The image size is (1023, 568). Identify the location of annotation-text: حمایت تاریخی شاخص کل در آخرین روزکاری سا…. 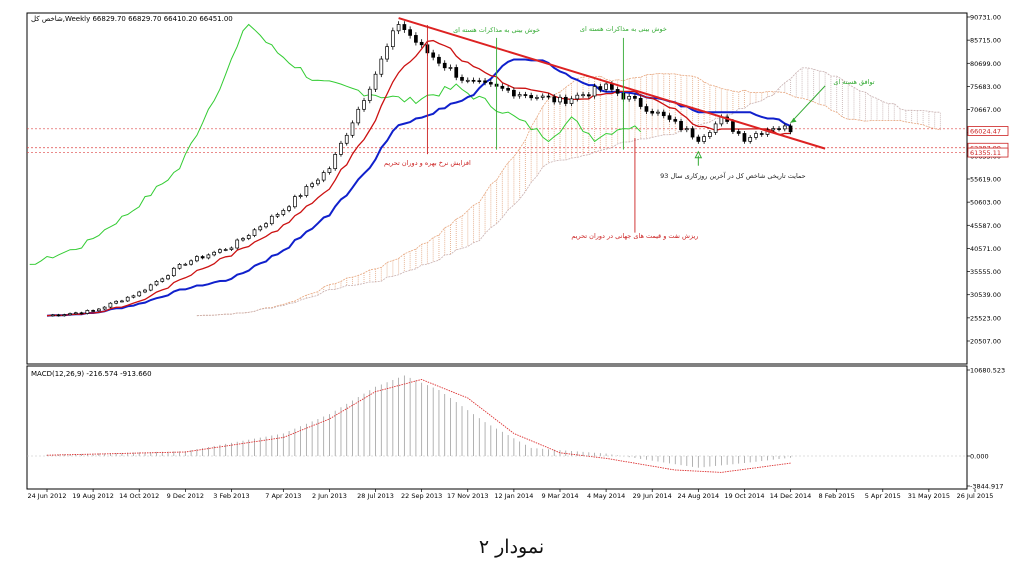
(733, 175).